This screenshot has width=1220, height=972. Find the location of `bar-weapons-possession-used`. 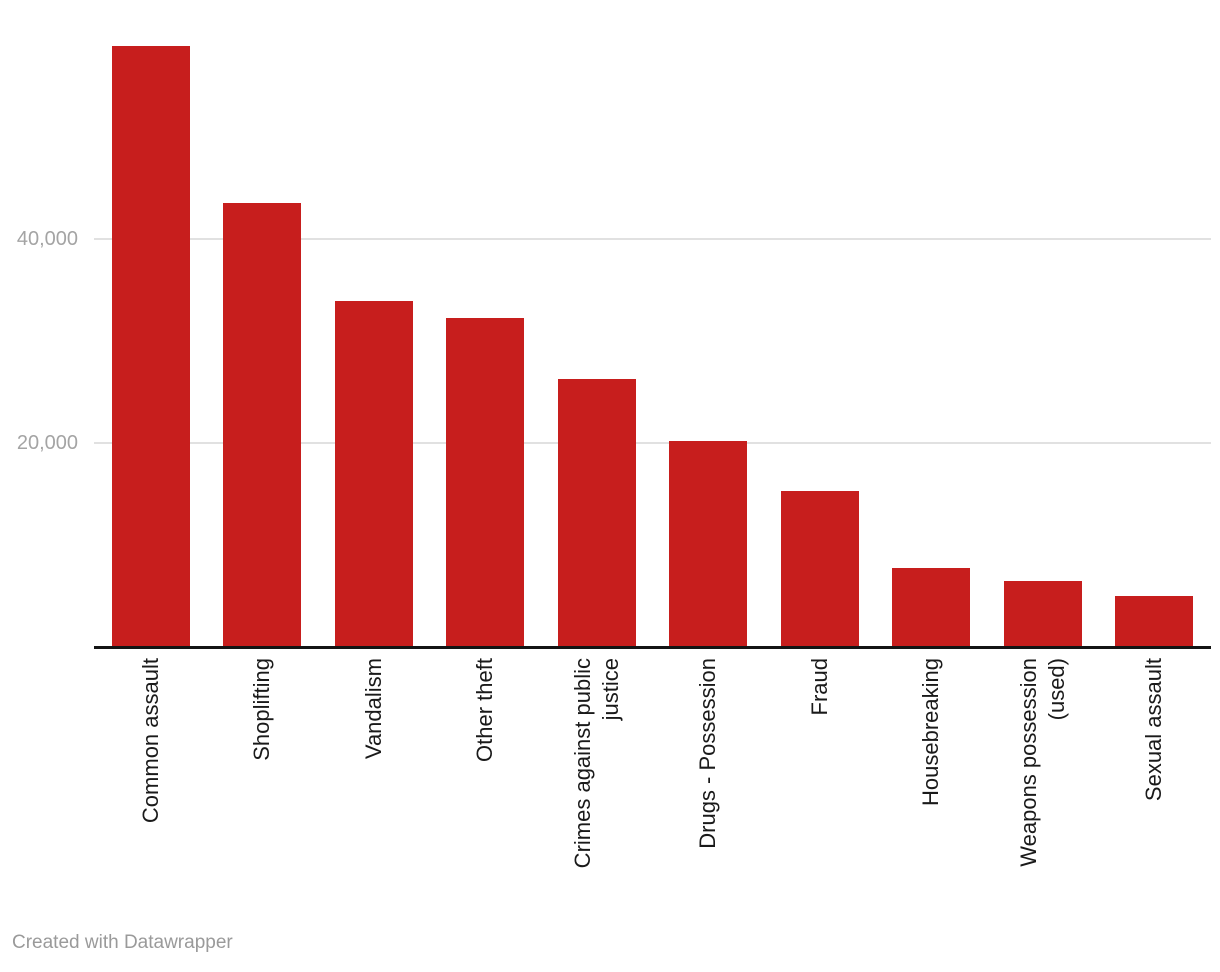

bar-weapons-possession-used is located at coordinates (1042, 613).